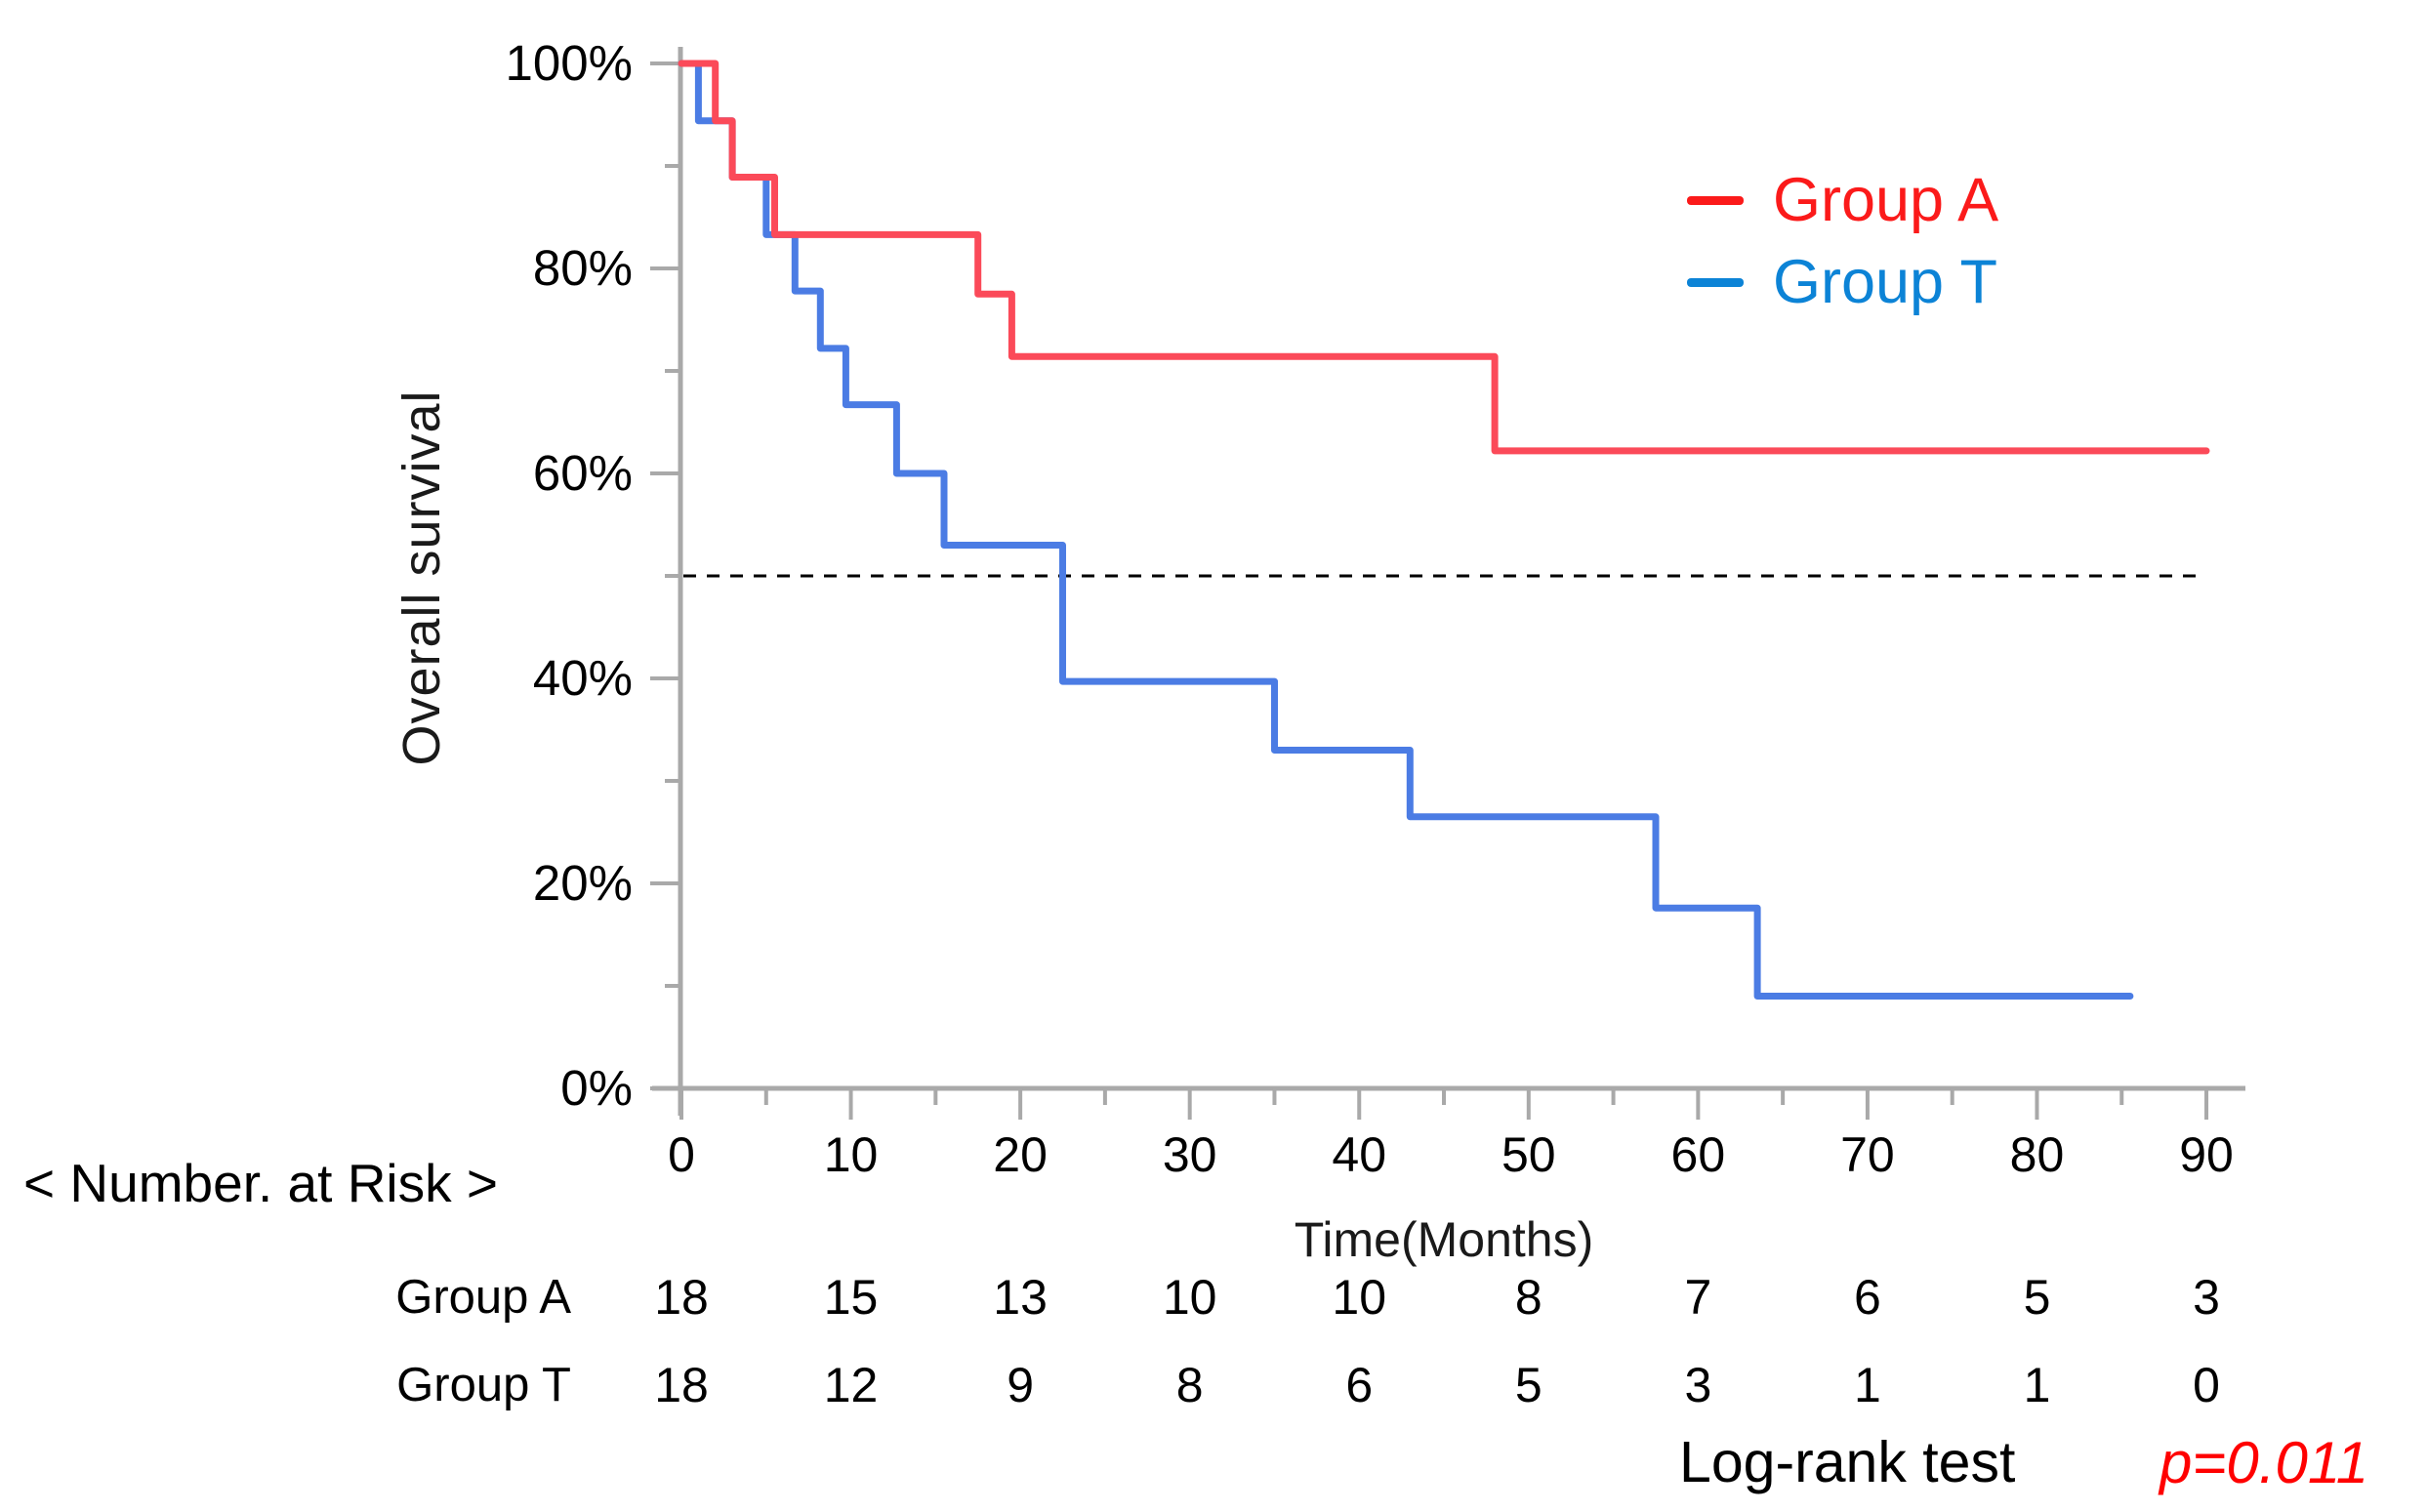 The image size is (2427, 1512). Describe the element at coordinates (1528, 1154) in the screenshot. I see `x-tick-label: 50` at that location.